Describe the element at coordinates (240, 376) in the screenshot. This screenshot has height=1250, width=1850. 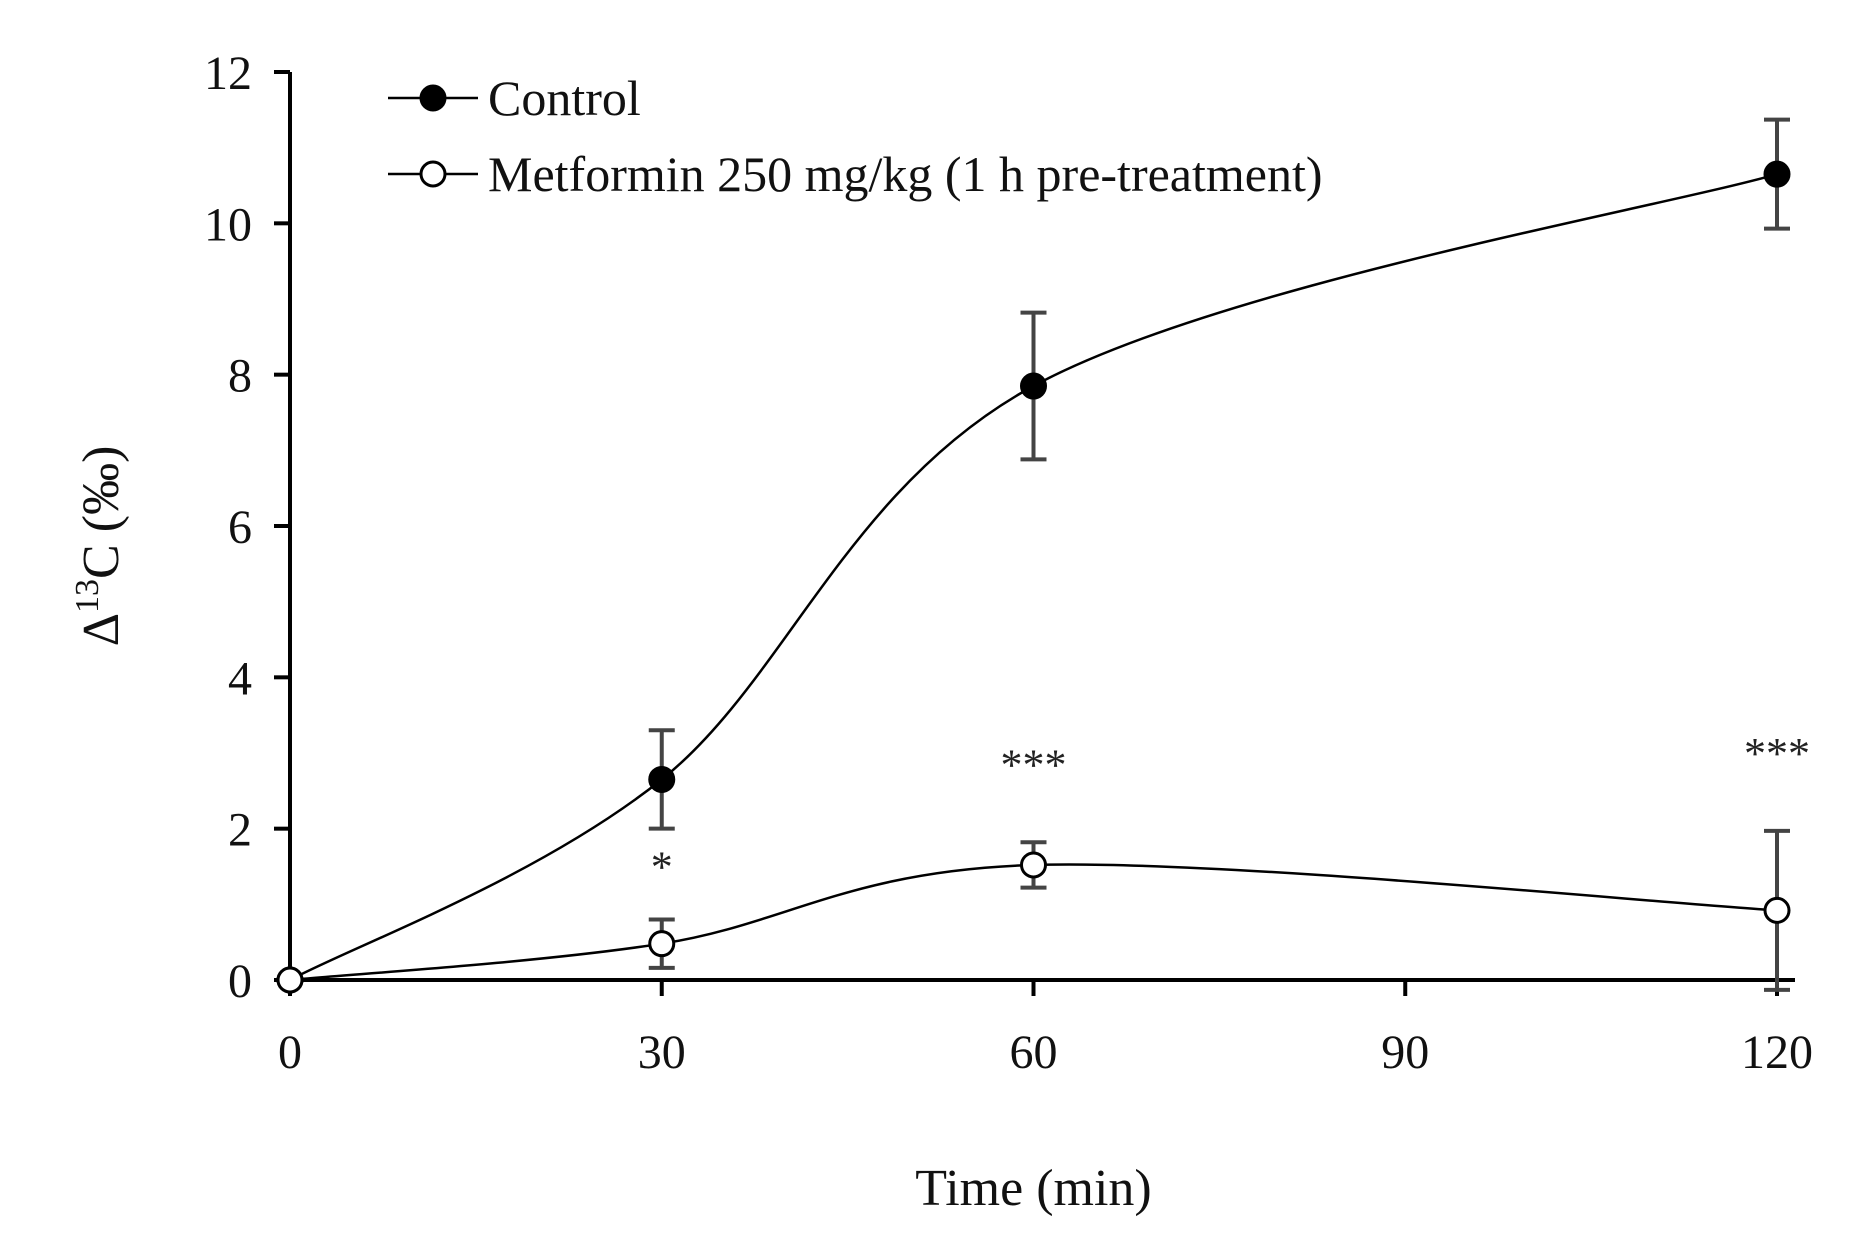
I see `y-tick-label: 8` at that location.